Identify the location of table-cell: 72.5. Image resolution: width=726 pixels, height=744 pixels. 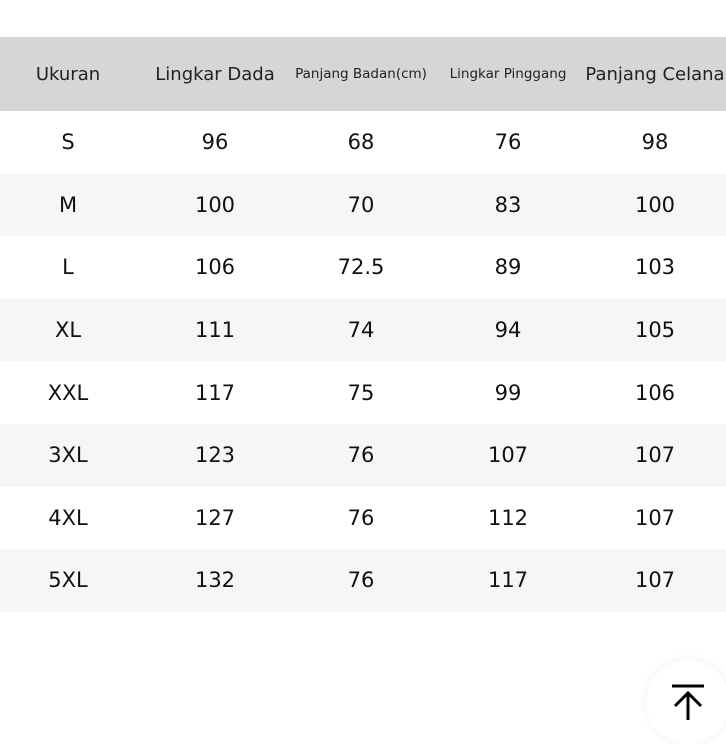
(361, 267).